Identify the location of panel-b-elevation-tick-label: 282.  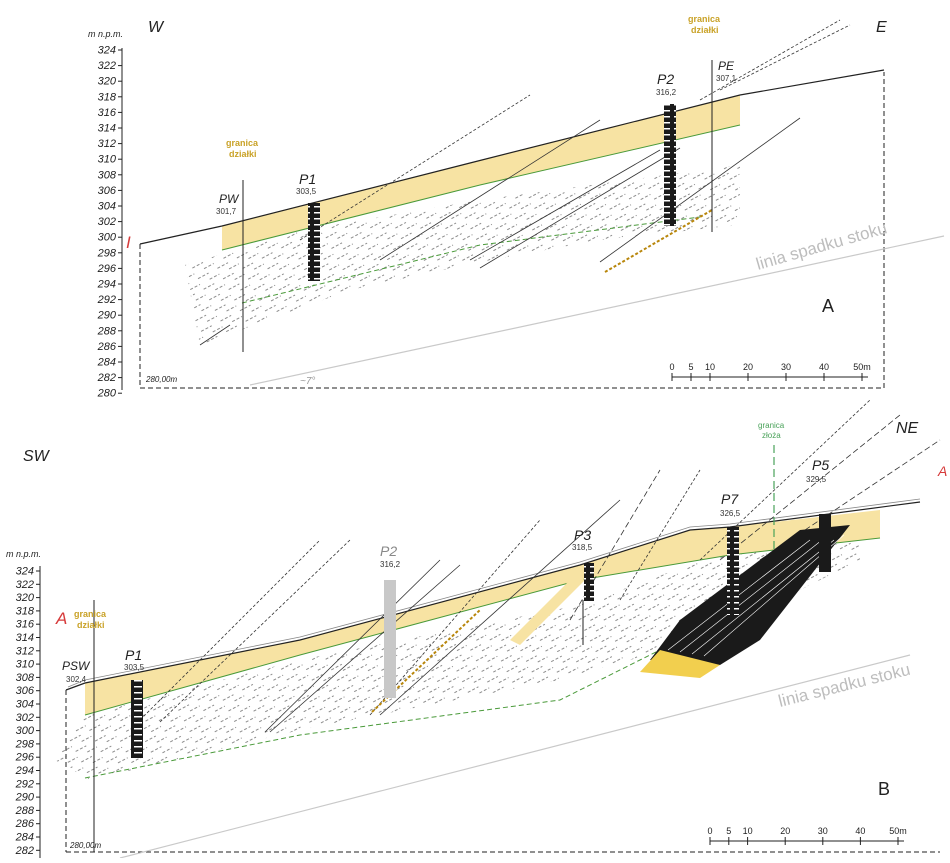
(24, 851).